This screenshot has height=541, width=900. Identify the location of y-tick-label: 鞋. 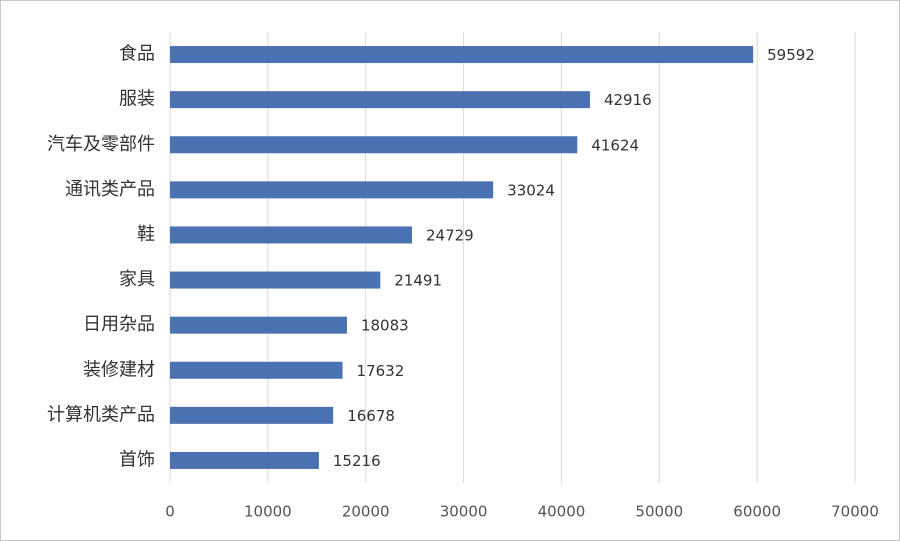
(146, 234).